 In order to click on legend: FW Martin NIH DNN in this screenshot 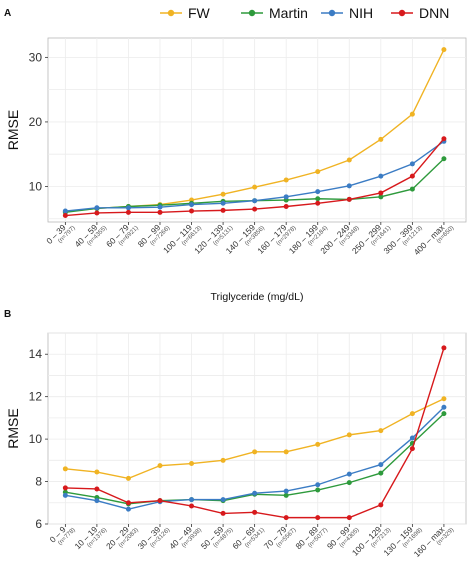, I will do `click(304, 13)`.